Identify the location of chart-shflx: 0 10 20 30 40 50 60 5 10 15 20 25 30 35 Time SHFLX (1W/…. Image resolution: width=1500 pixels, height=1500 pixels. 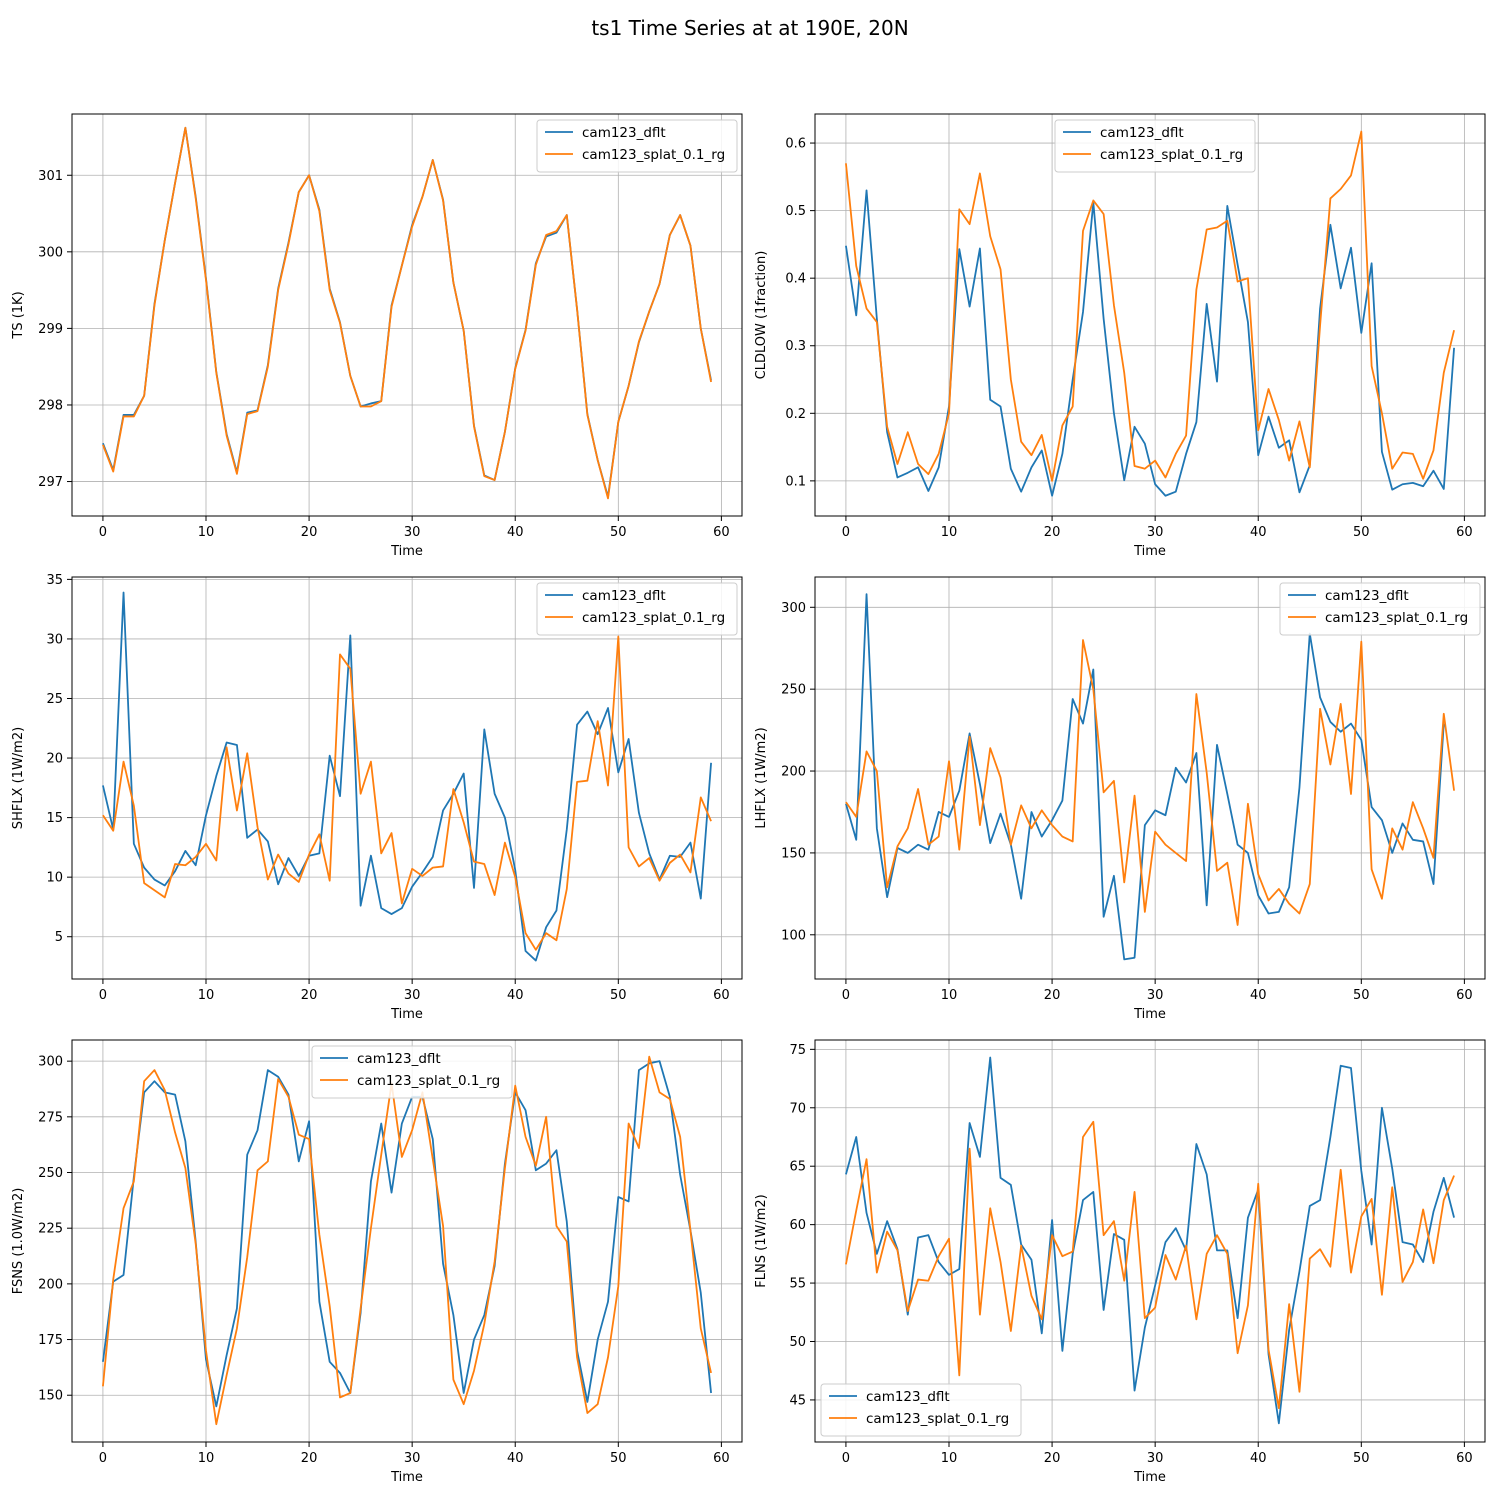
(377, 797).